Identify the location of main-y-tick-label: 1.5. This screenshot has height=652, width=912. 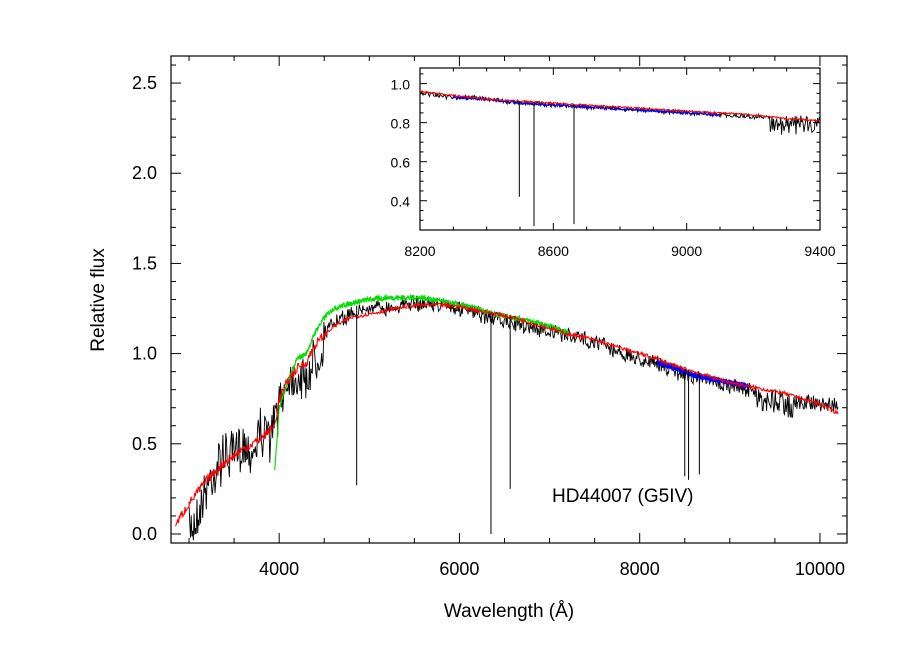
(144, 263).